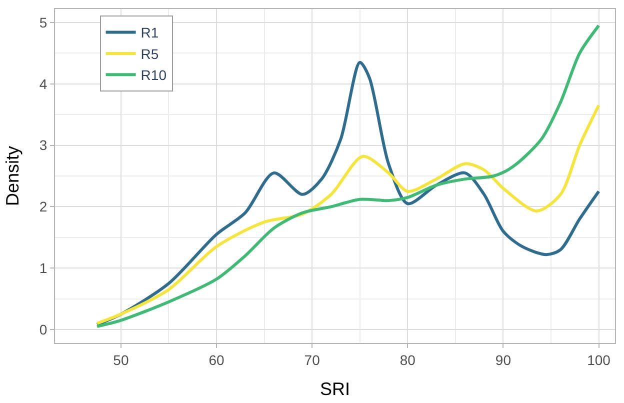 This screenshot has width=624, height=403. What do you see at coordinates (43, 22) in the screenshot?
I see `y-tick-label: 5` at bounding box center [43, 22].